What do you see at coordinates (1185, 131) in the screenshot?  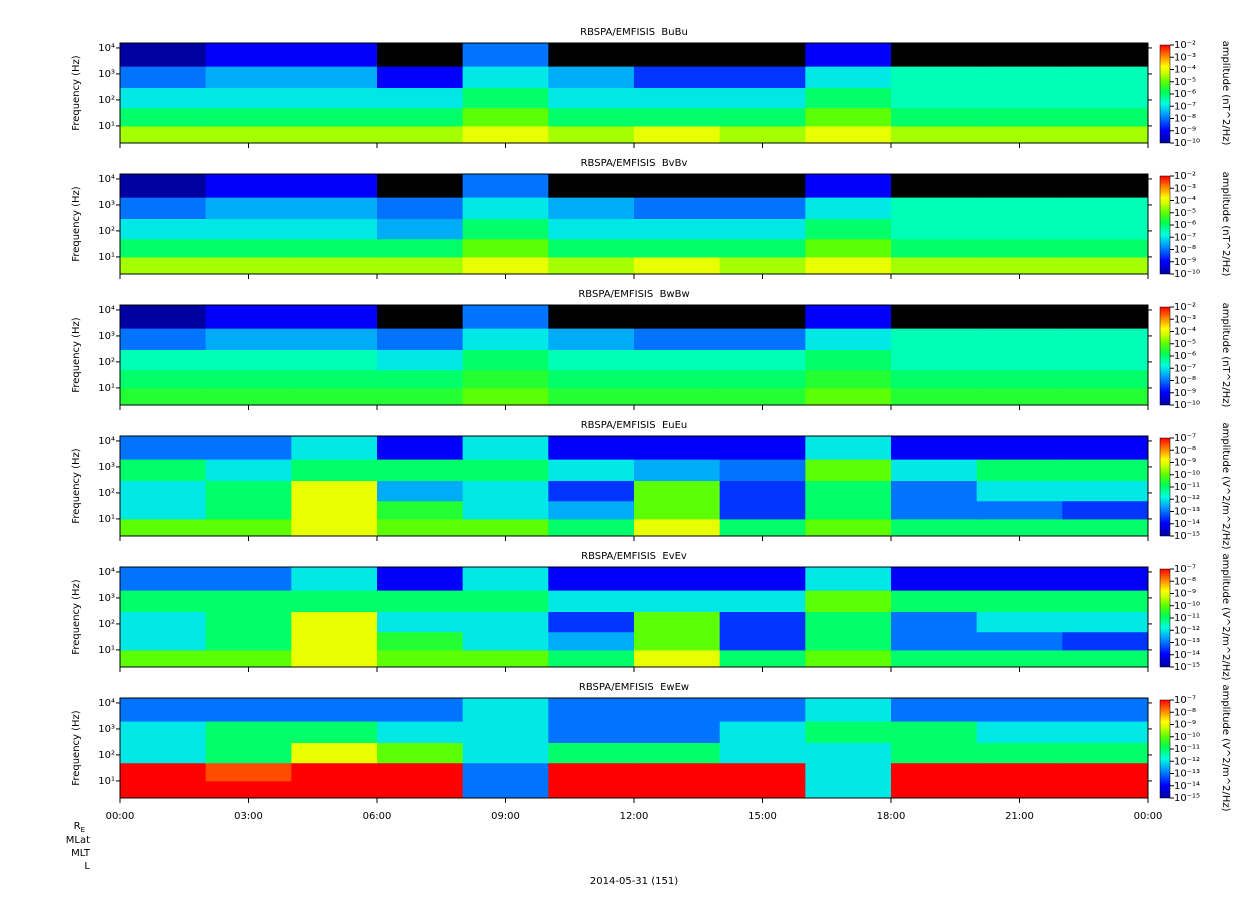 I see `colorbar-tick-label: 10⁻⁹` at bounding box center [1185, 131].